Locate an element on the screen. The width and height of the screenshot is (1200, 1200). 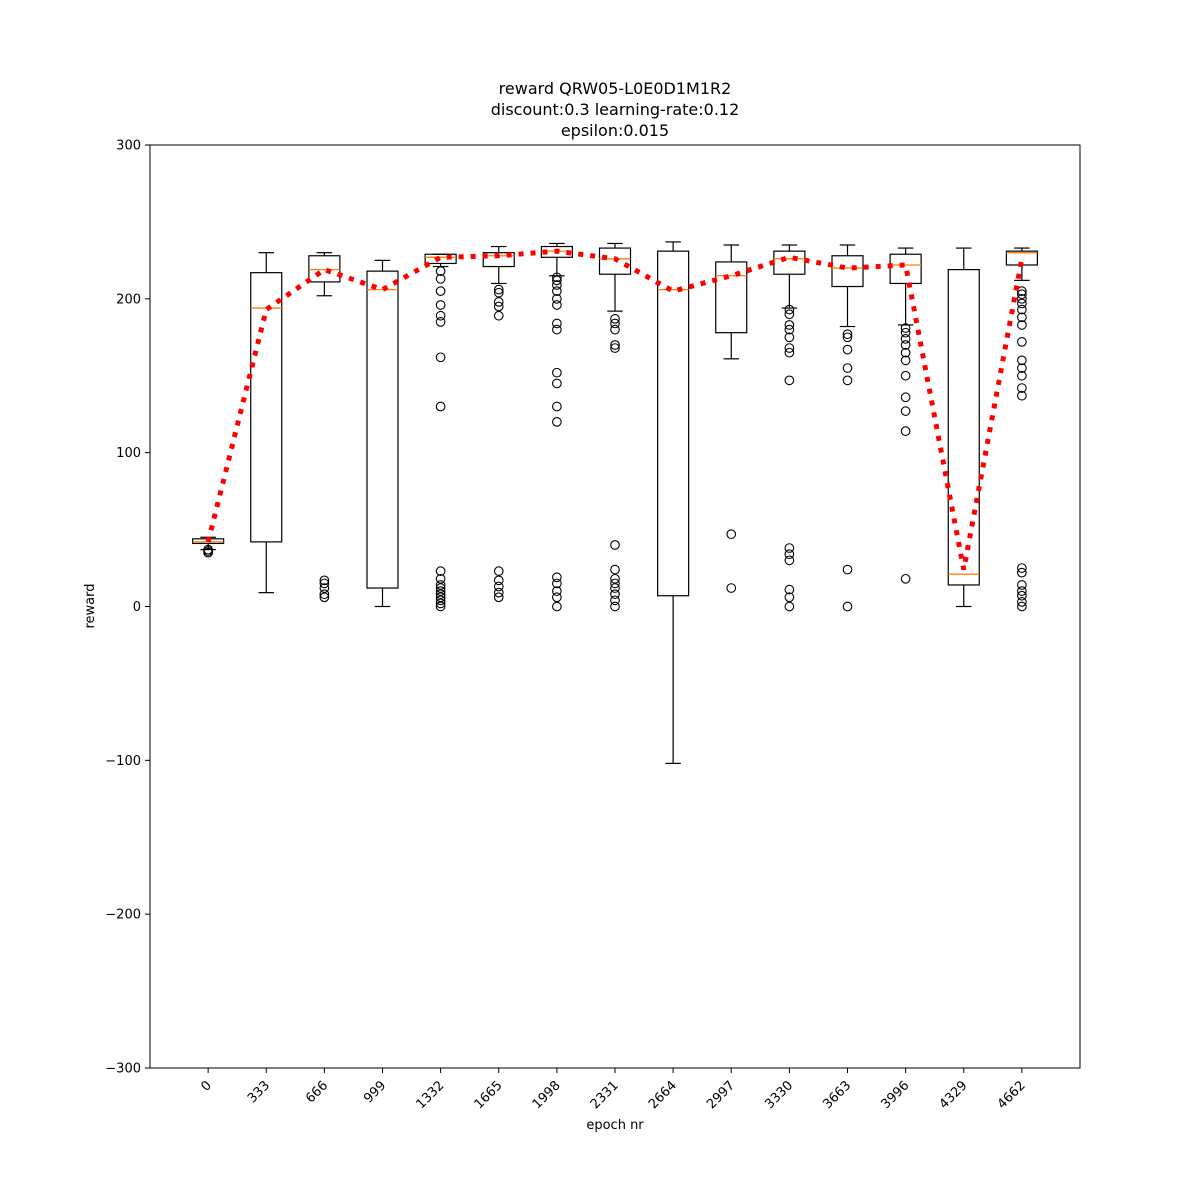
y-tick-label-3: 0 is located at coordinates (137, 607).